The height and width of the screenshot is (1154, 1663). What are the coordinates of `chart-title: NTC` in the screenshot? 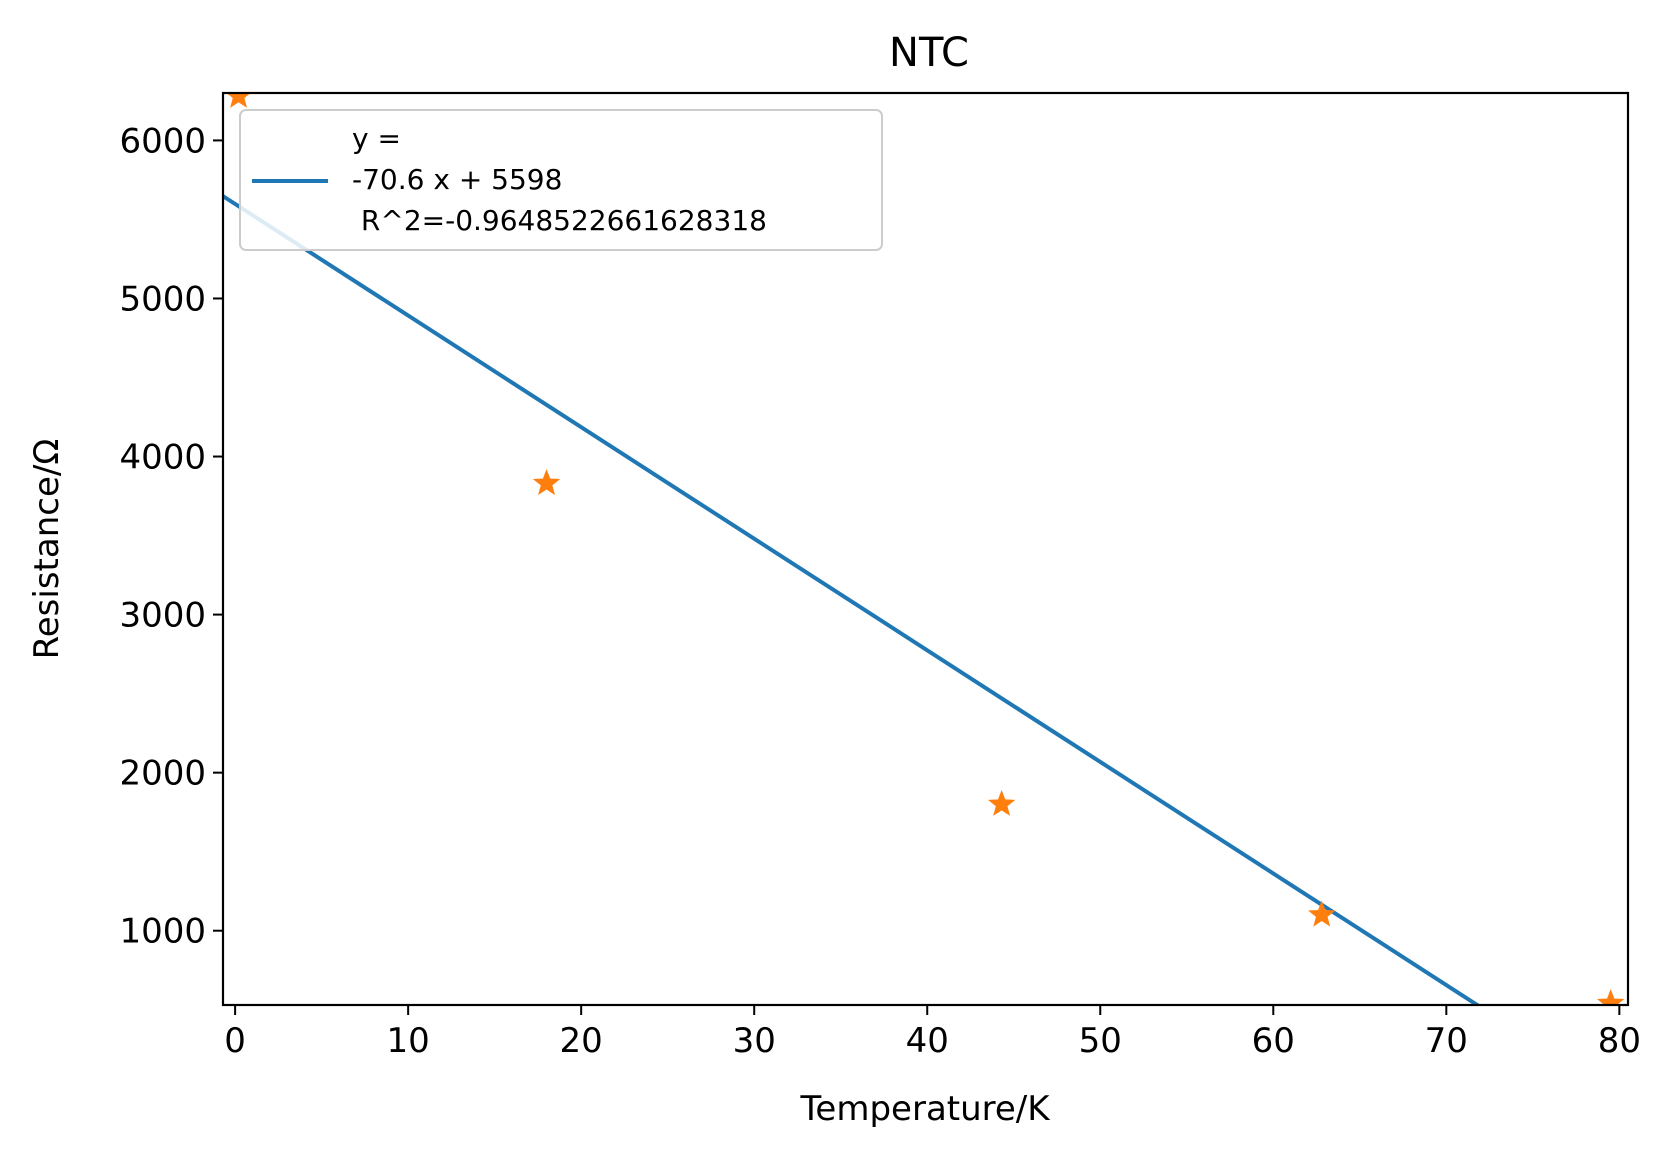 It's located at (929, 53).